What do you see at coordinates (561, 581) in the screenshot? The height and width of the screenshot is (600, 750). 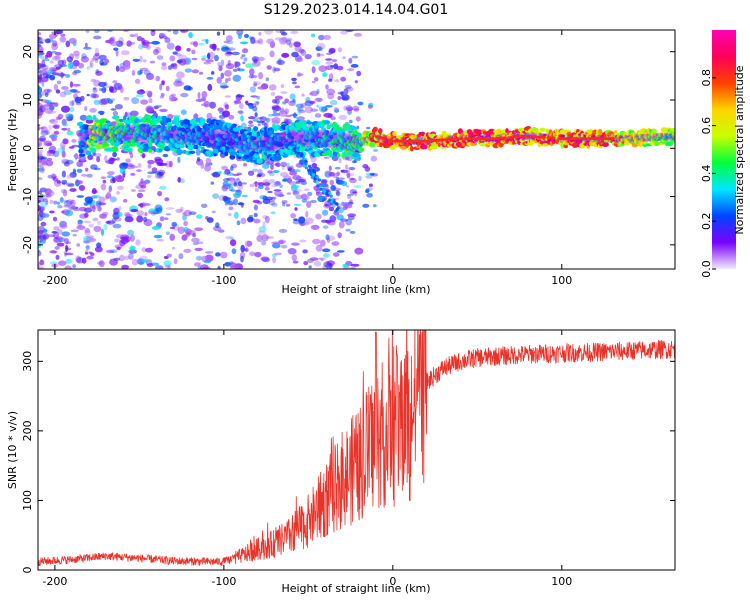 I see `x-tick-label: 100` at bounding box center [561, 581].